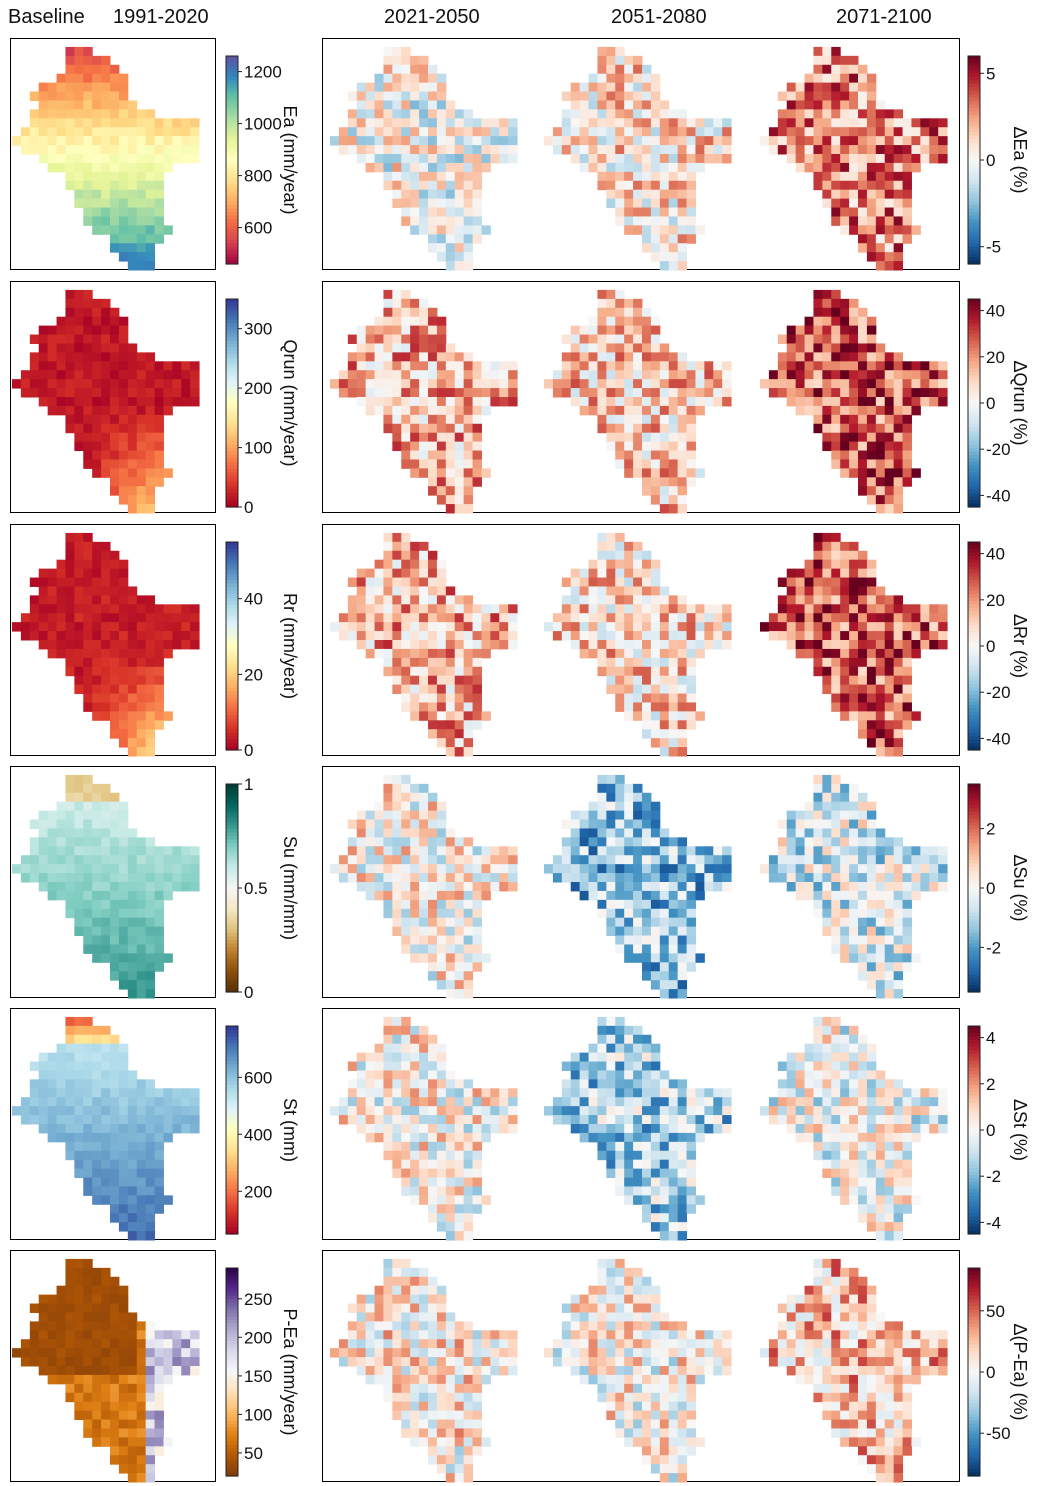  I want to click on colorbar-tick-label: 2, so click(990, 829).